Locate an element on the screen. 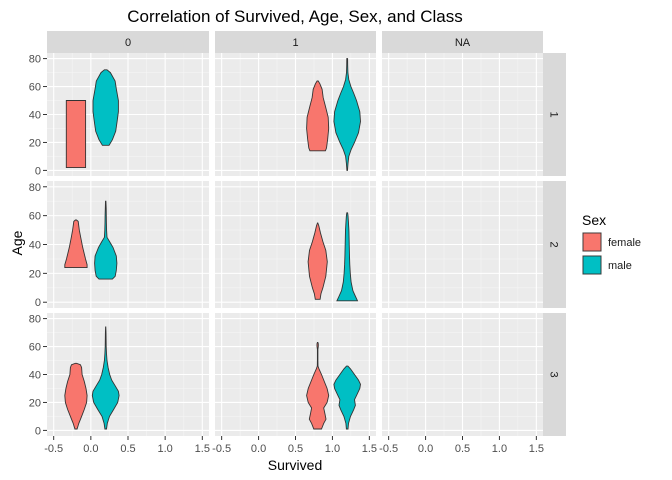  facet-strip-col-1: 1 is located at coordinates (295, 42).